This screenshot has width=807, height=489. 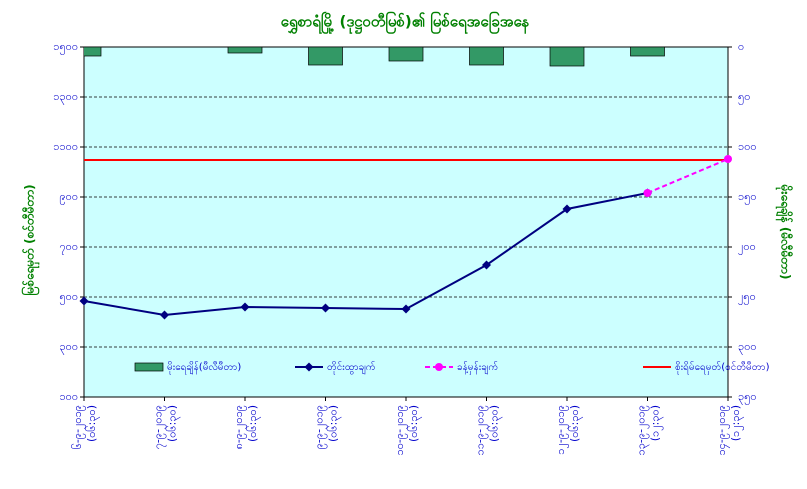 I want to click on x-tick-label: ၁၃-၉-၂၀၁၉, so click(x=642, y=430).